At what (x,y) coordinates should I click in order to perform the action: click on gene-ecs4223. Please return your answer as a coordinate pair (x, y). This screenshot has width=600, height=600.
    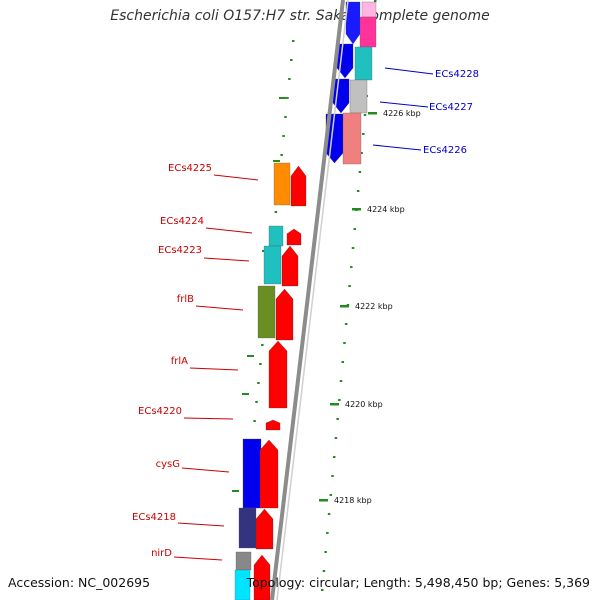
    Looking at the image, I should click on (290, 266).